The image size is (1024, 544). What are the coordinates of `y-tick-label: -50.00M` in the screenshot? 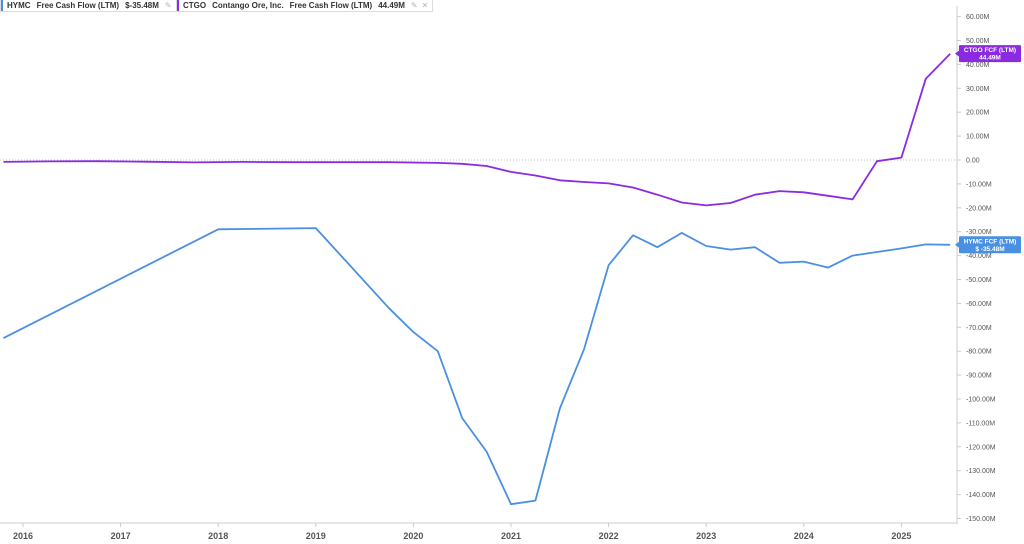 It's located at (979, 280).